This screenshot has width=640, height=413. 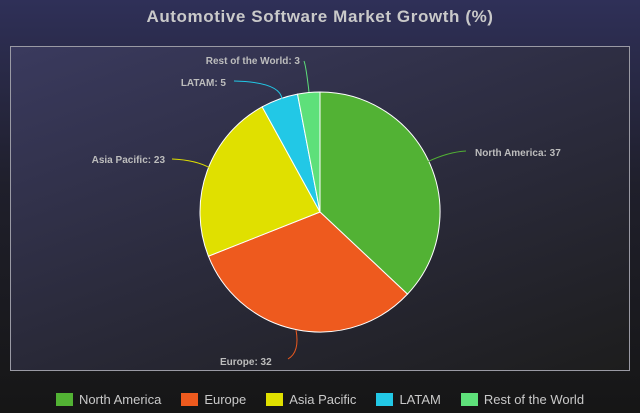 I want to click on legend-item-europe: Europe, so click(x=213, y=399).